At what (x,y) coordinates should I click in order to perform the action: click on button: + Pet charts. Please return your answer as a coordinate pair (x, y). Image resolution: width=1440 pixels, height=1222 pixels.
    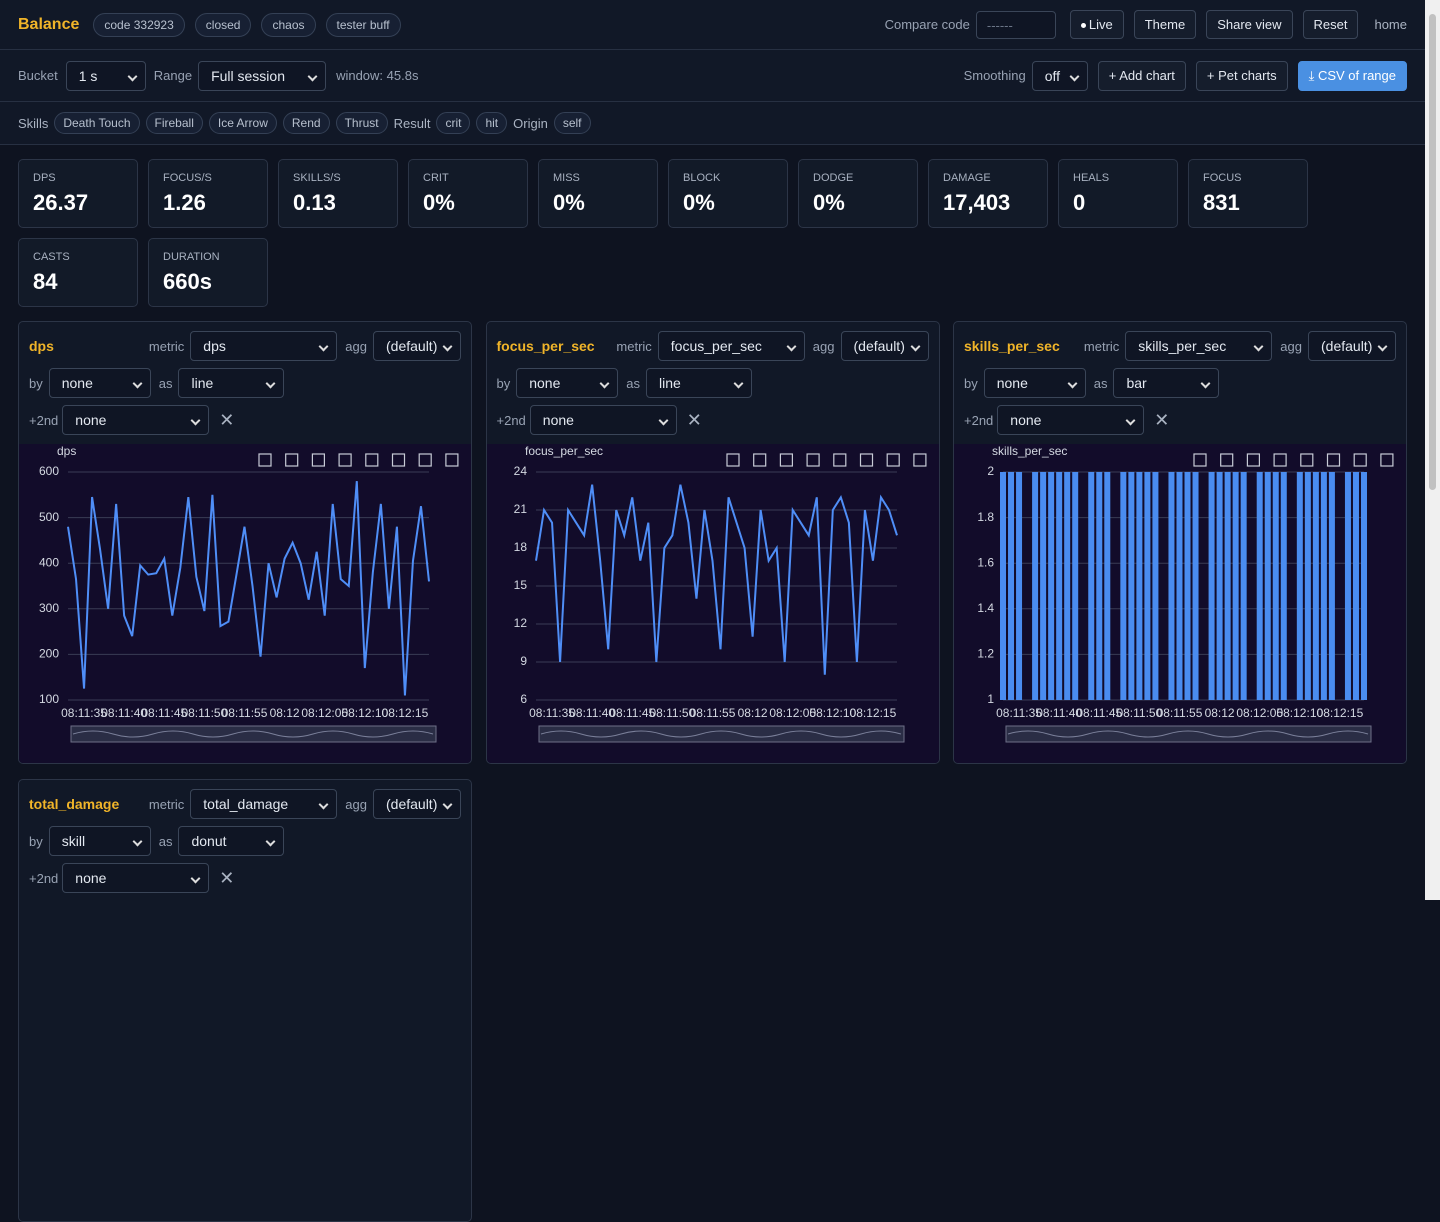
    Looking at the image, I should click on (1241, 75).